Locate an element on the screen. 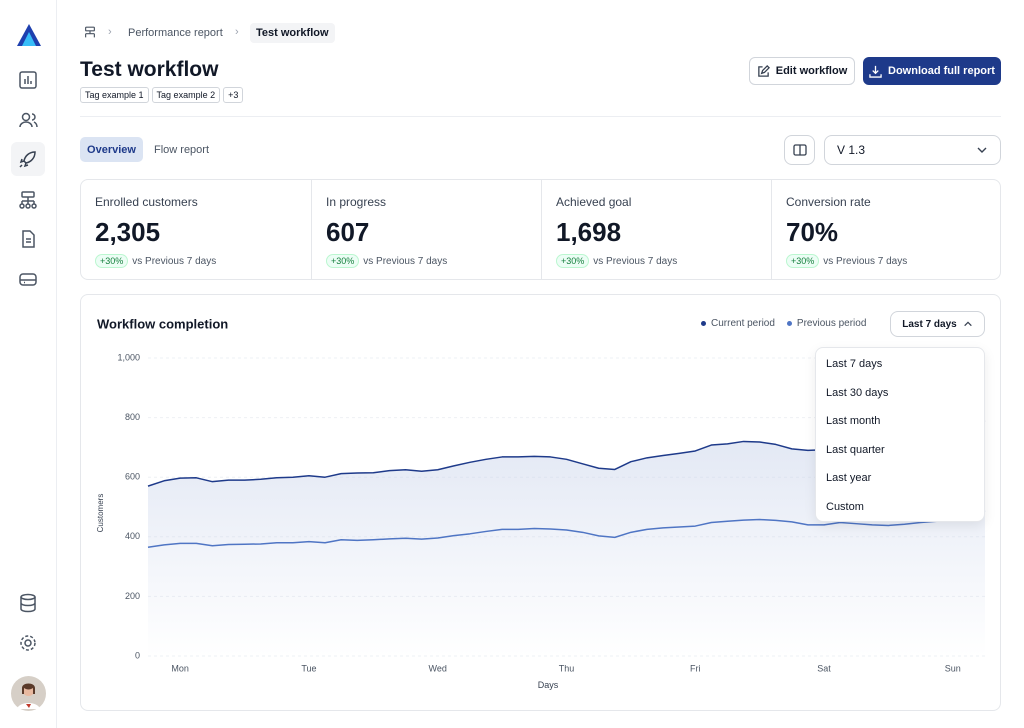 Image resolution: width=1024 pixels, height=728 pixels. nav-campaigns is located at coordinates (28, 159).